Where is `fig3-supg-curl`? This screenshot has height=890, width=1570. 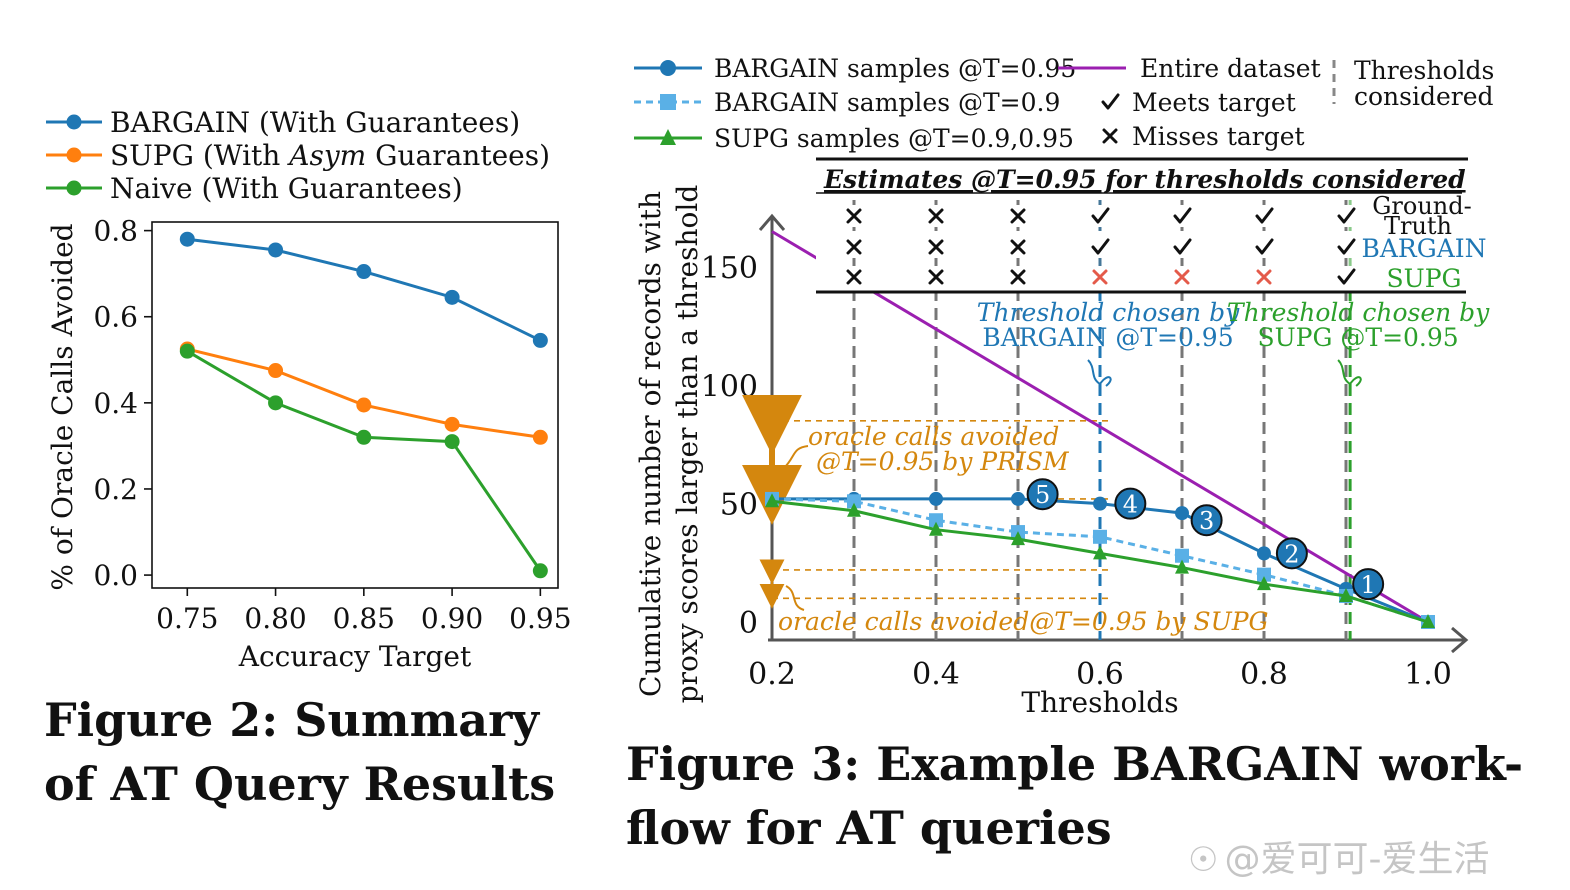 fig3-supg-curl is located at coordinates (795, 598).